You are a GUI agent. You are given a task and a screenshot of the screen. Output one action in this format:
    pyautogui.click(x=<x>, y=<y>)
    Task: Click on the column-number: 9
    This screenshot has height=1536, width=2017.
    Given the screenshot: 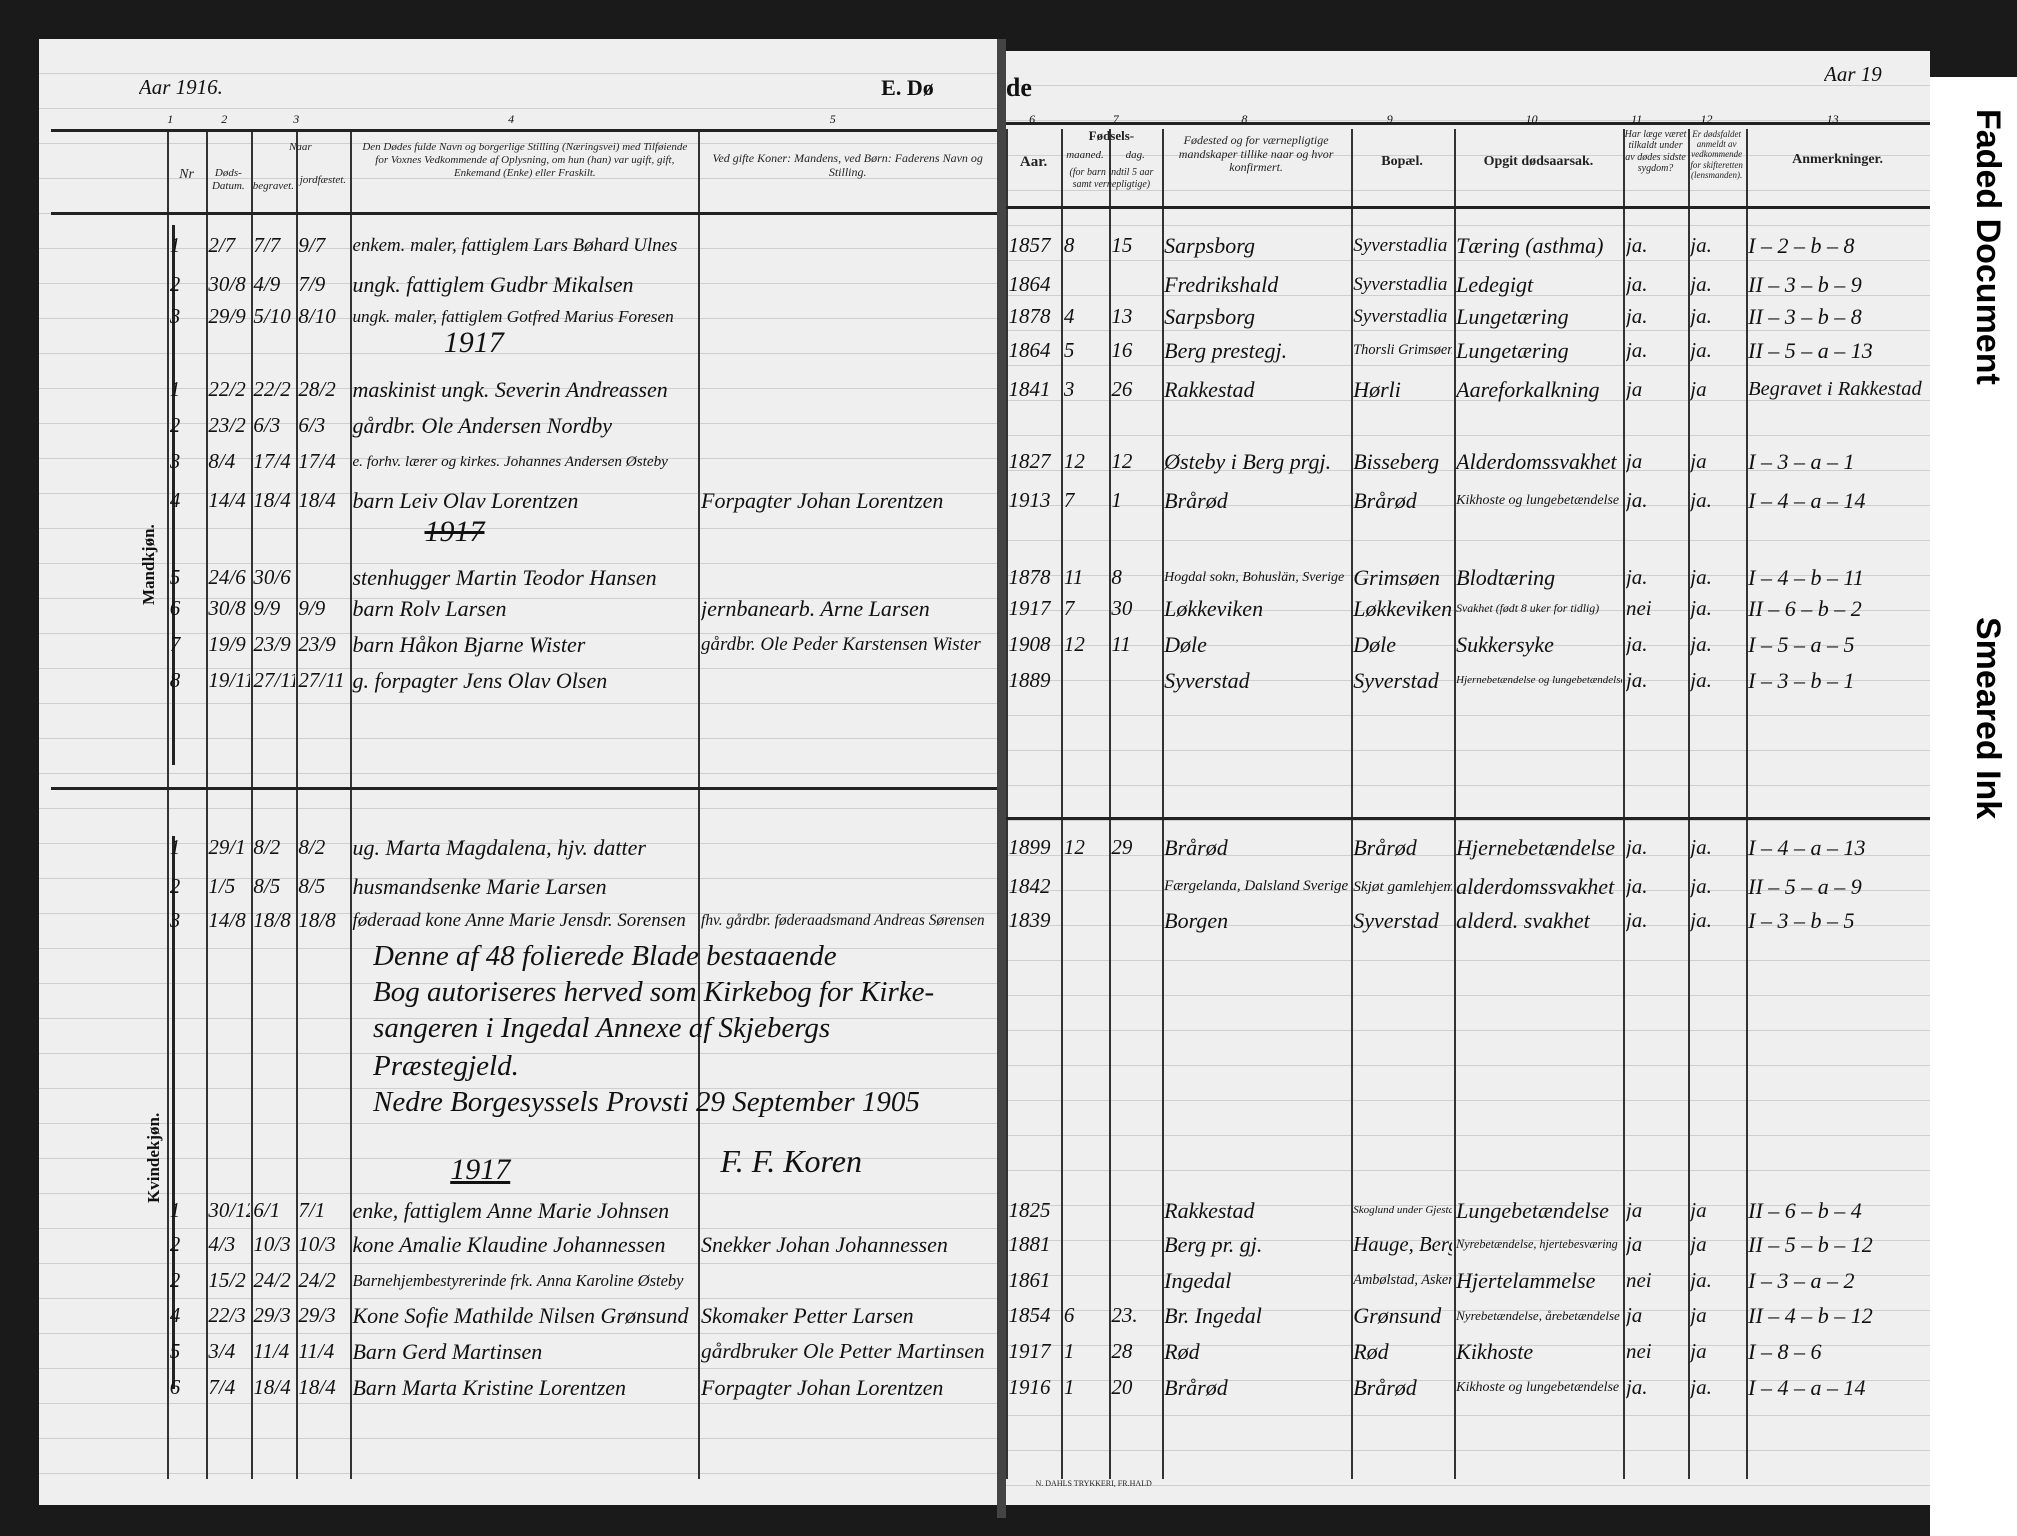 What is the action you would take?
    pyautogui.click(x=1389, y=120)
    